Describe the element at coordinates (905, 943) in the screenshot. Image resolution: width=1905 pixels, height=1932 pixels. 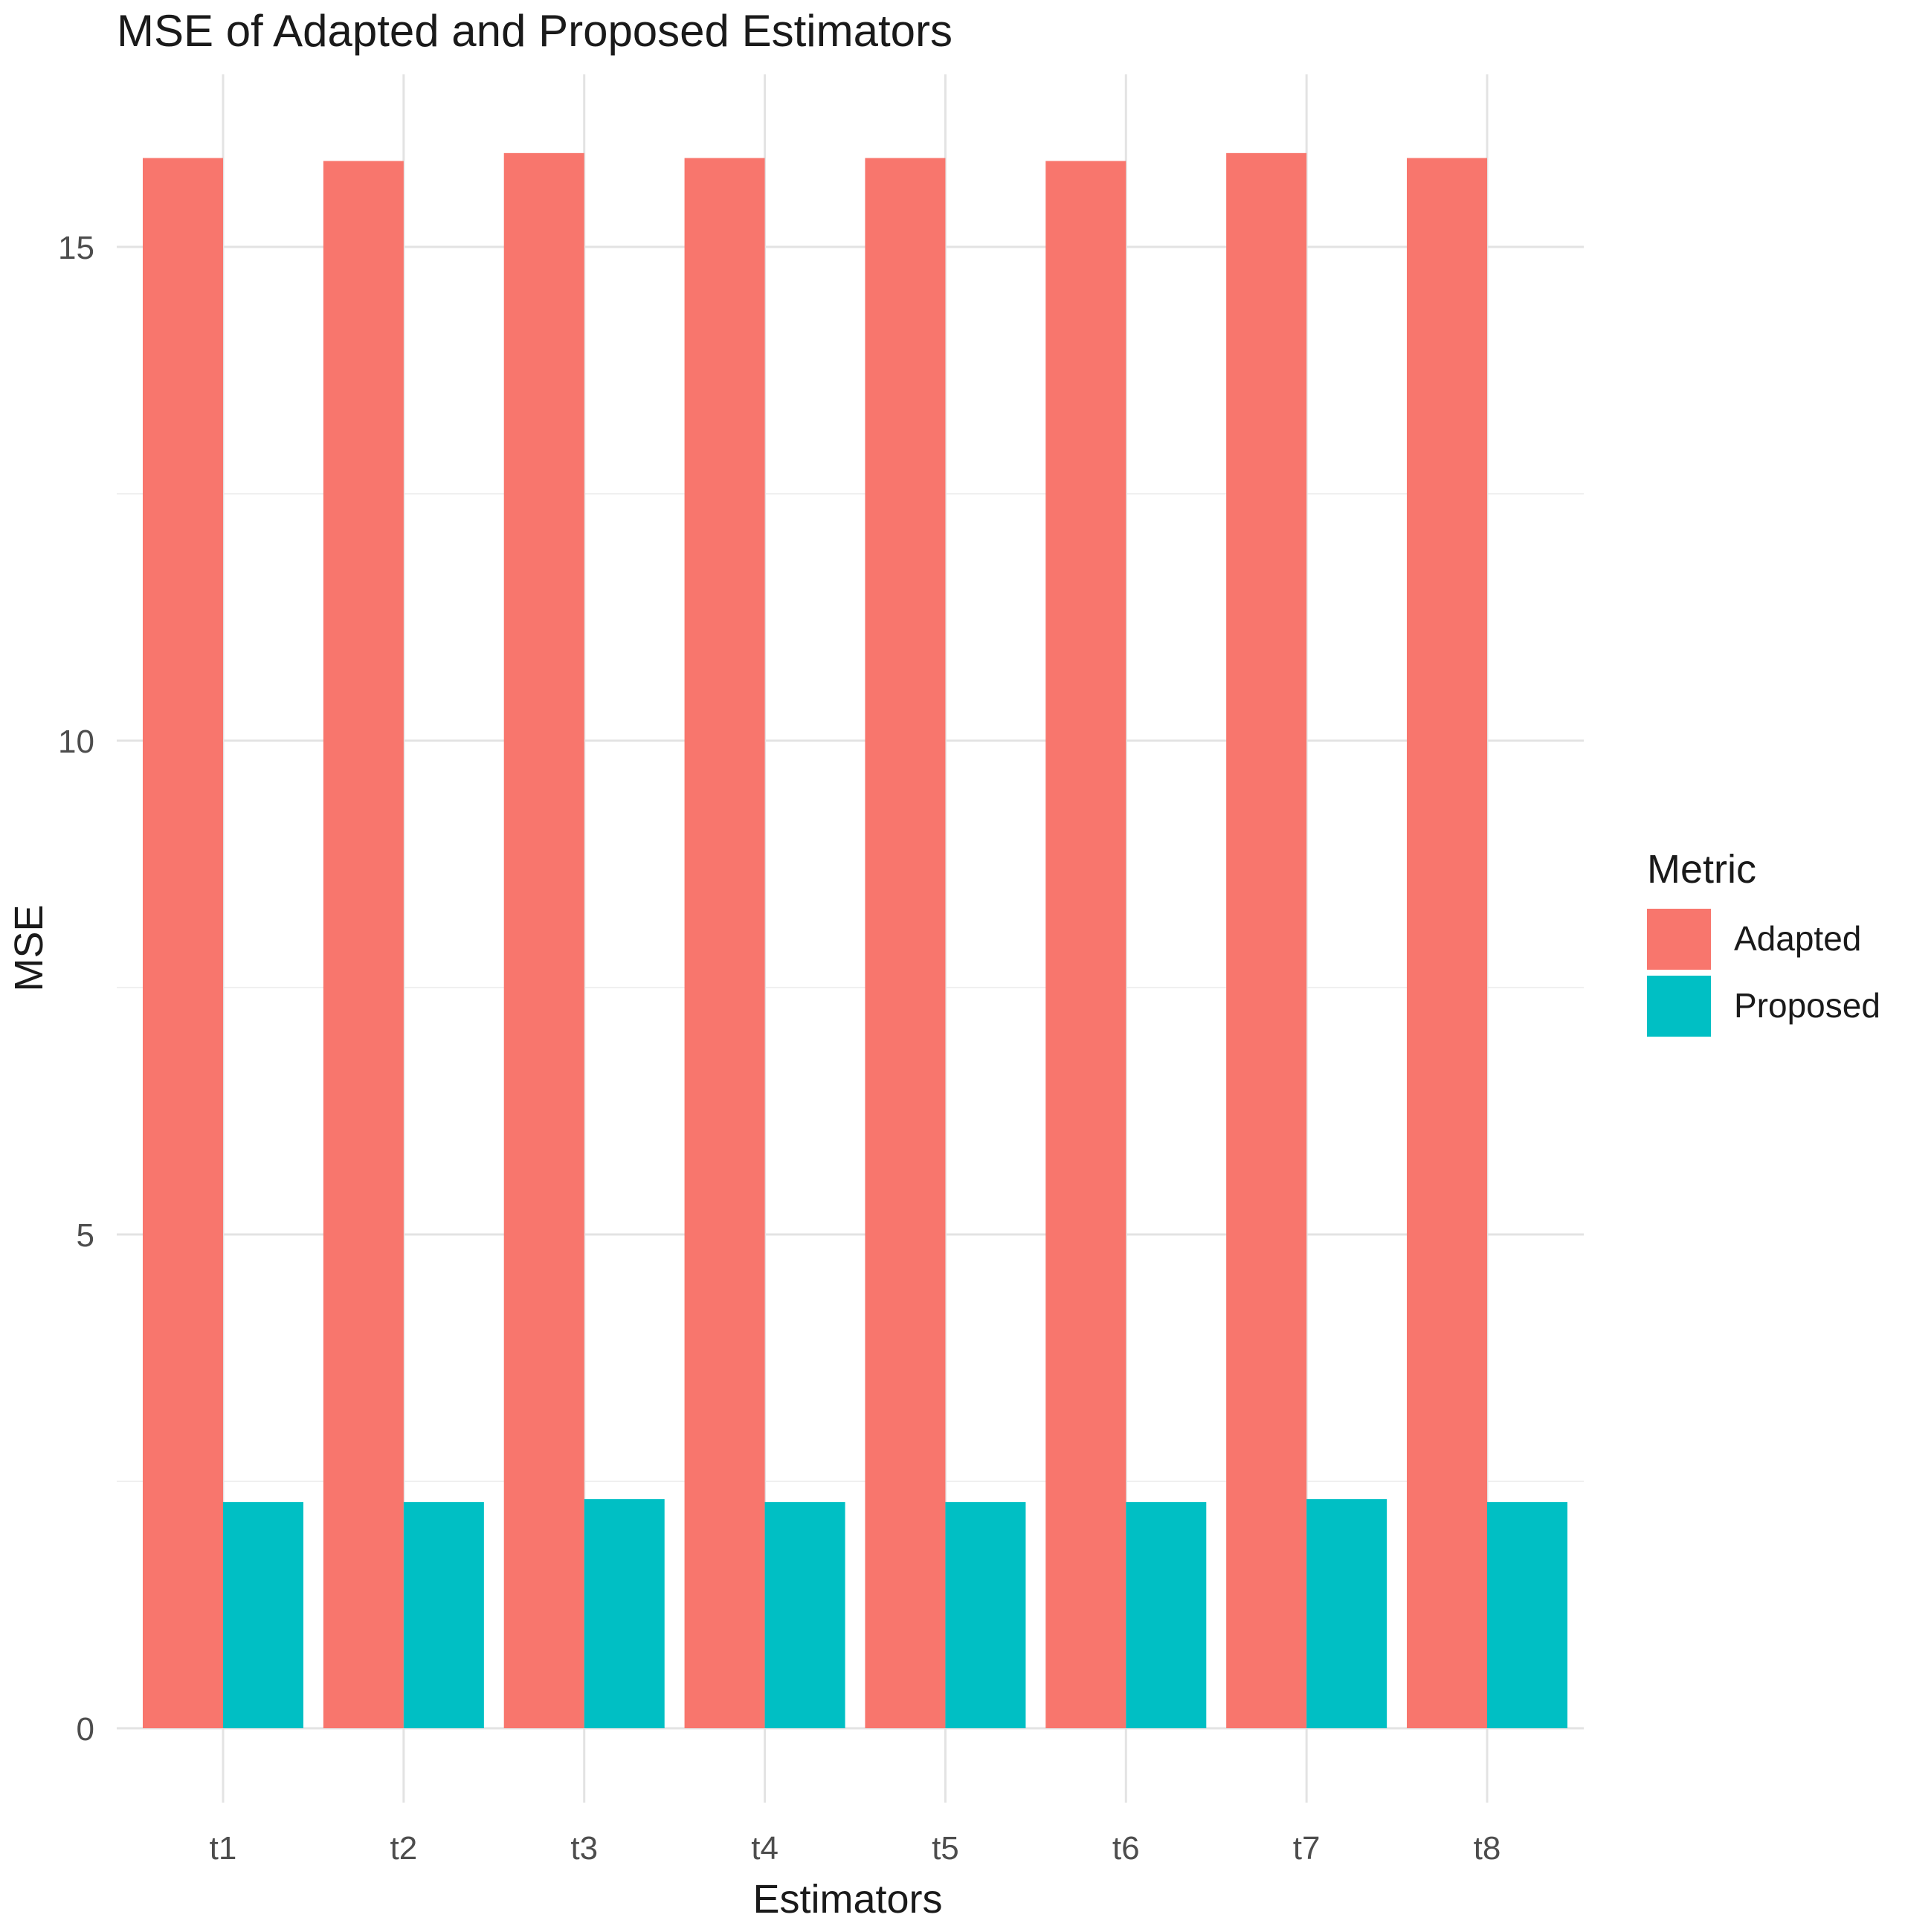
I see `bar-adapted-t5` at that location.